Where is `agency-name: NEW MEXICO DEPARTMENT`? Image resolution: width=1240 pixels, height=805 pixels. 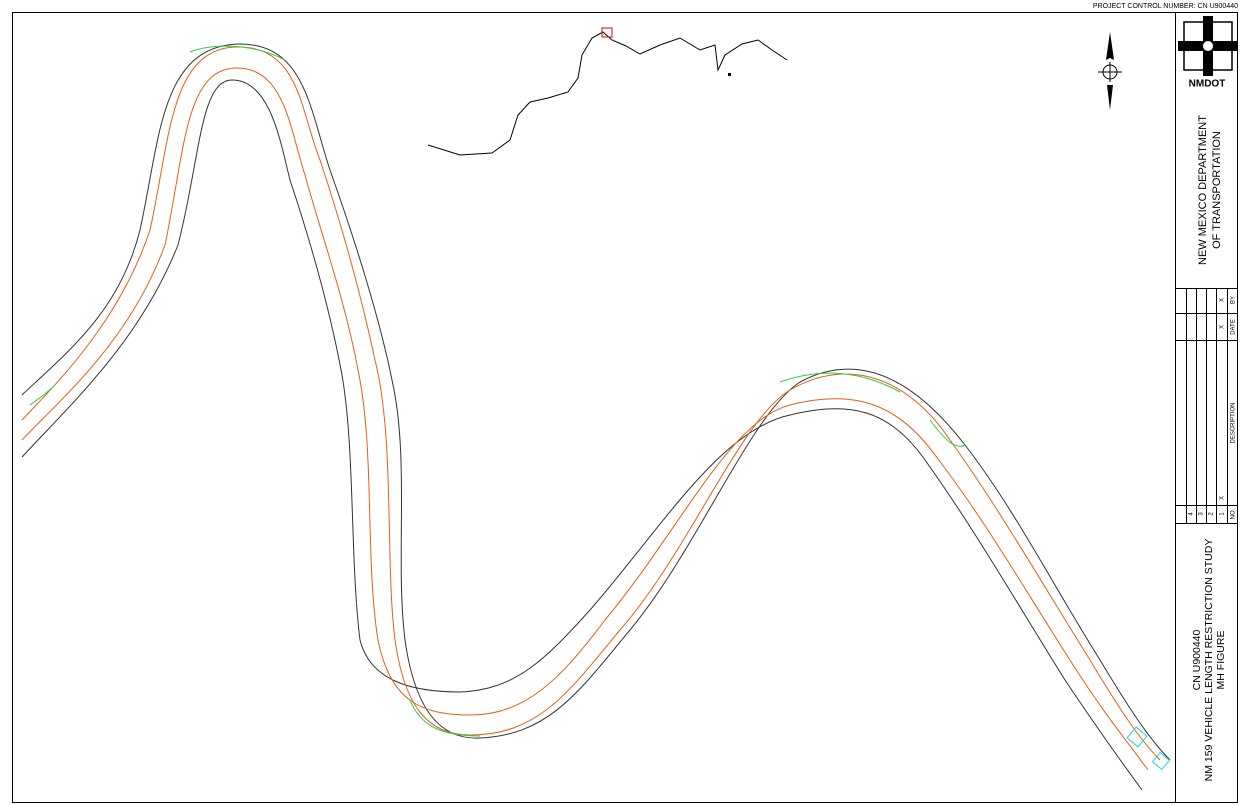 agency-name: NEW MEXICO DEPARTMENT is located at coordinates (1203, 190).